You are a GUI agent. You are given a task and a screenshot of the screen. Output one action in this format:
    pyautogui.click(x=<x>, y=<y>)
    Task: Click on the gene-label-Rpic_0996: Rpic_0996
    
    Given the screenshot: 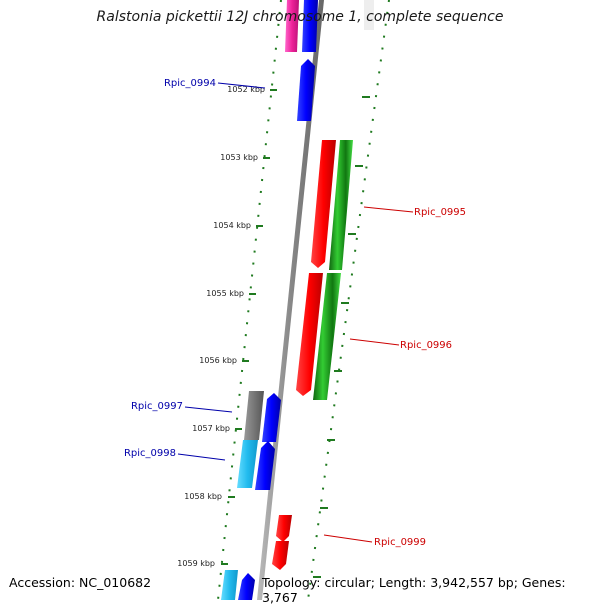 What is the action you would take?
    pyautogui.click(x=426, y=345)
    